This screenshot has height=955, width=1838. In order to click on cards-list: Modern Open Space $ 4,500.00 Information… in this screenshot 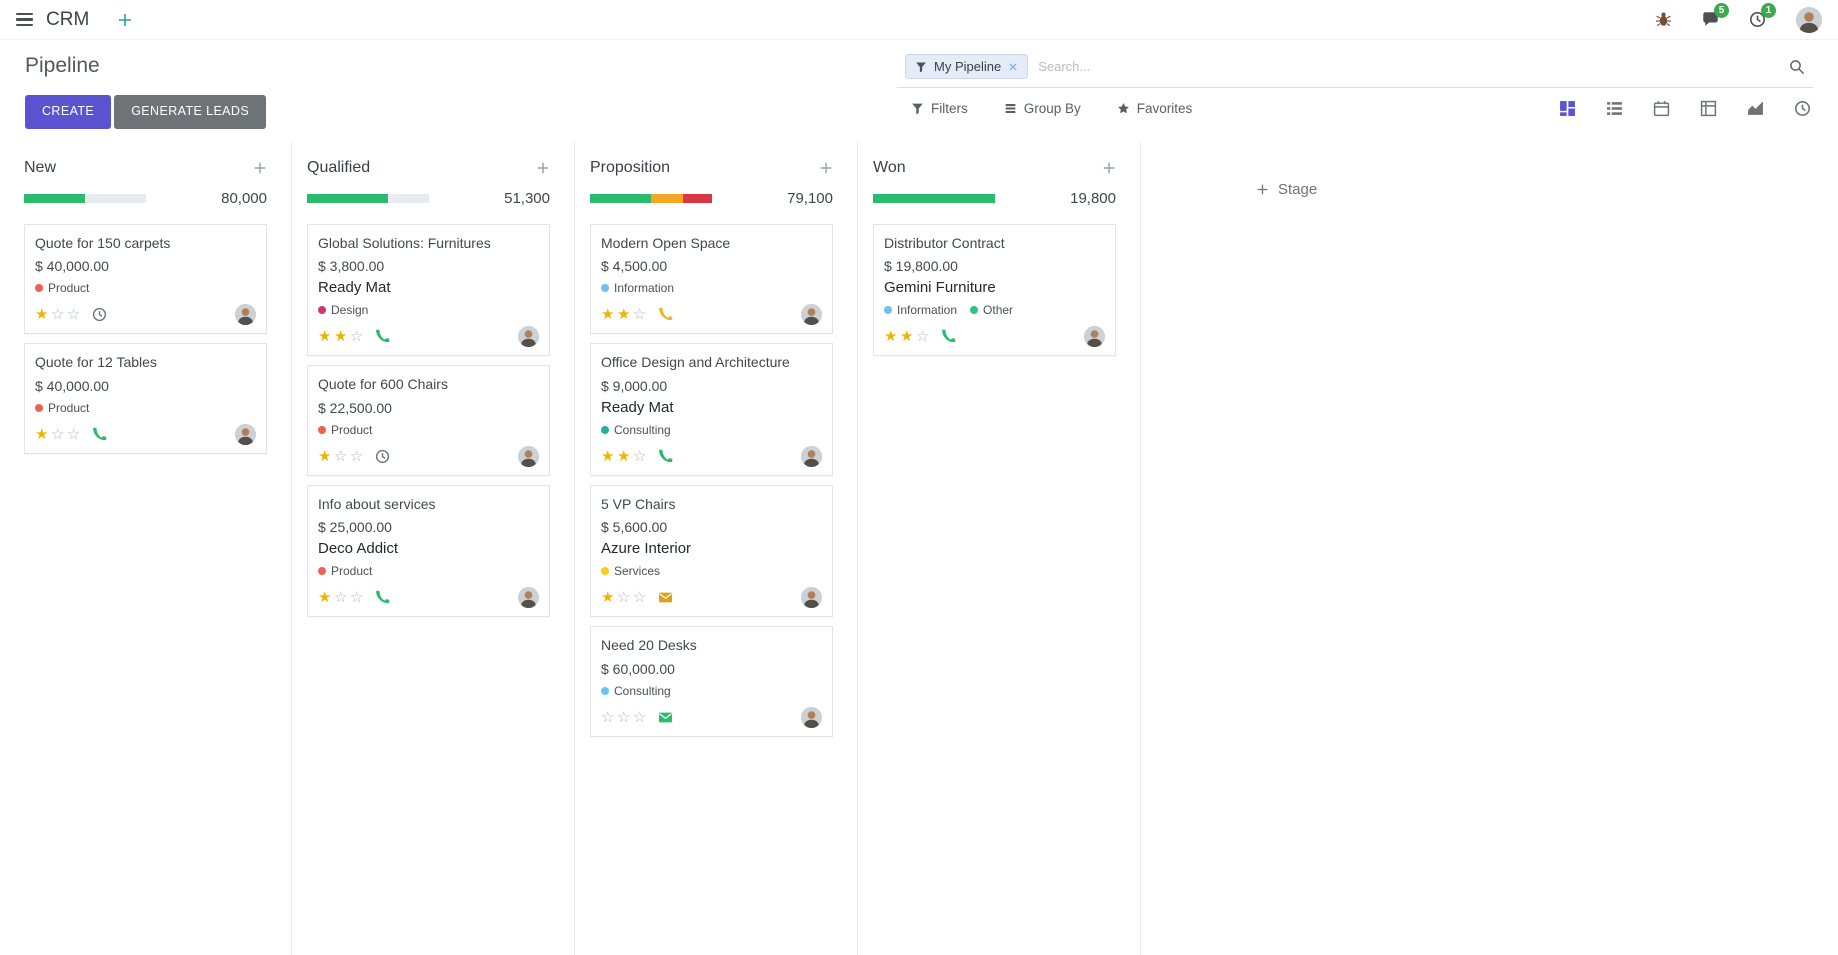, I will do `click(711, 480)`.